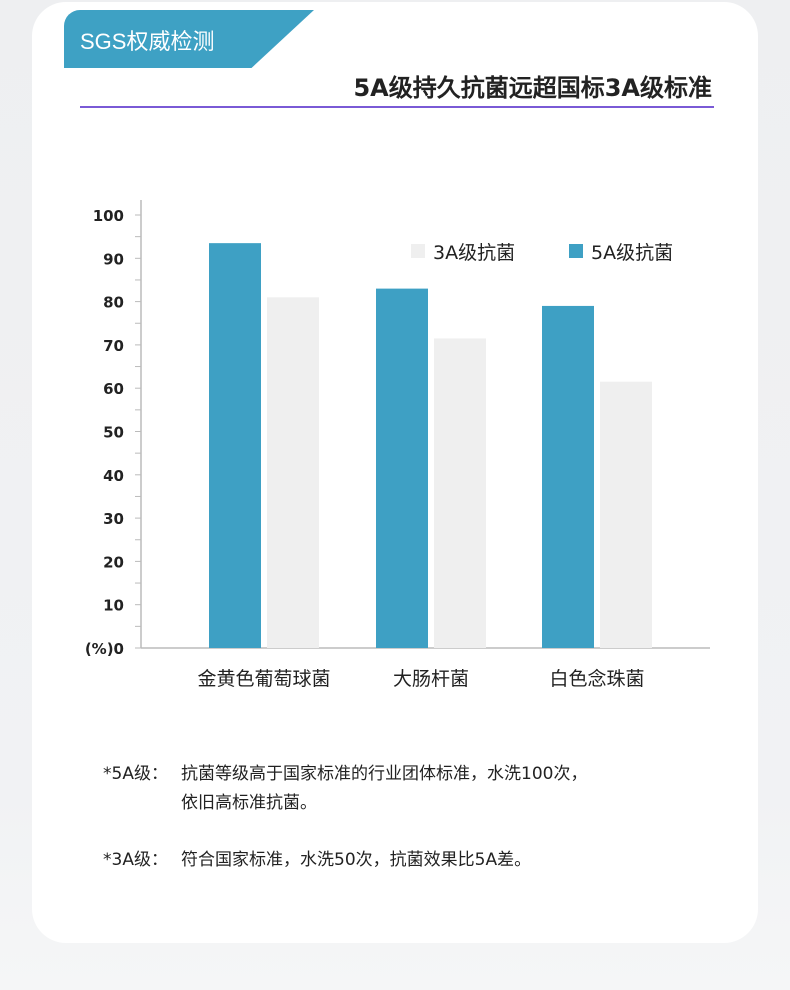 This screenshot has height=990, width=790. I want to click on x-category-label: 大肠杆菌, so click(431, 679).